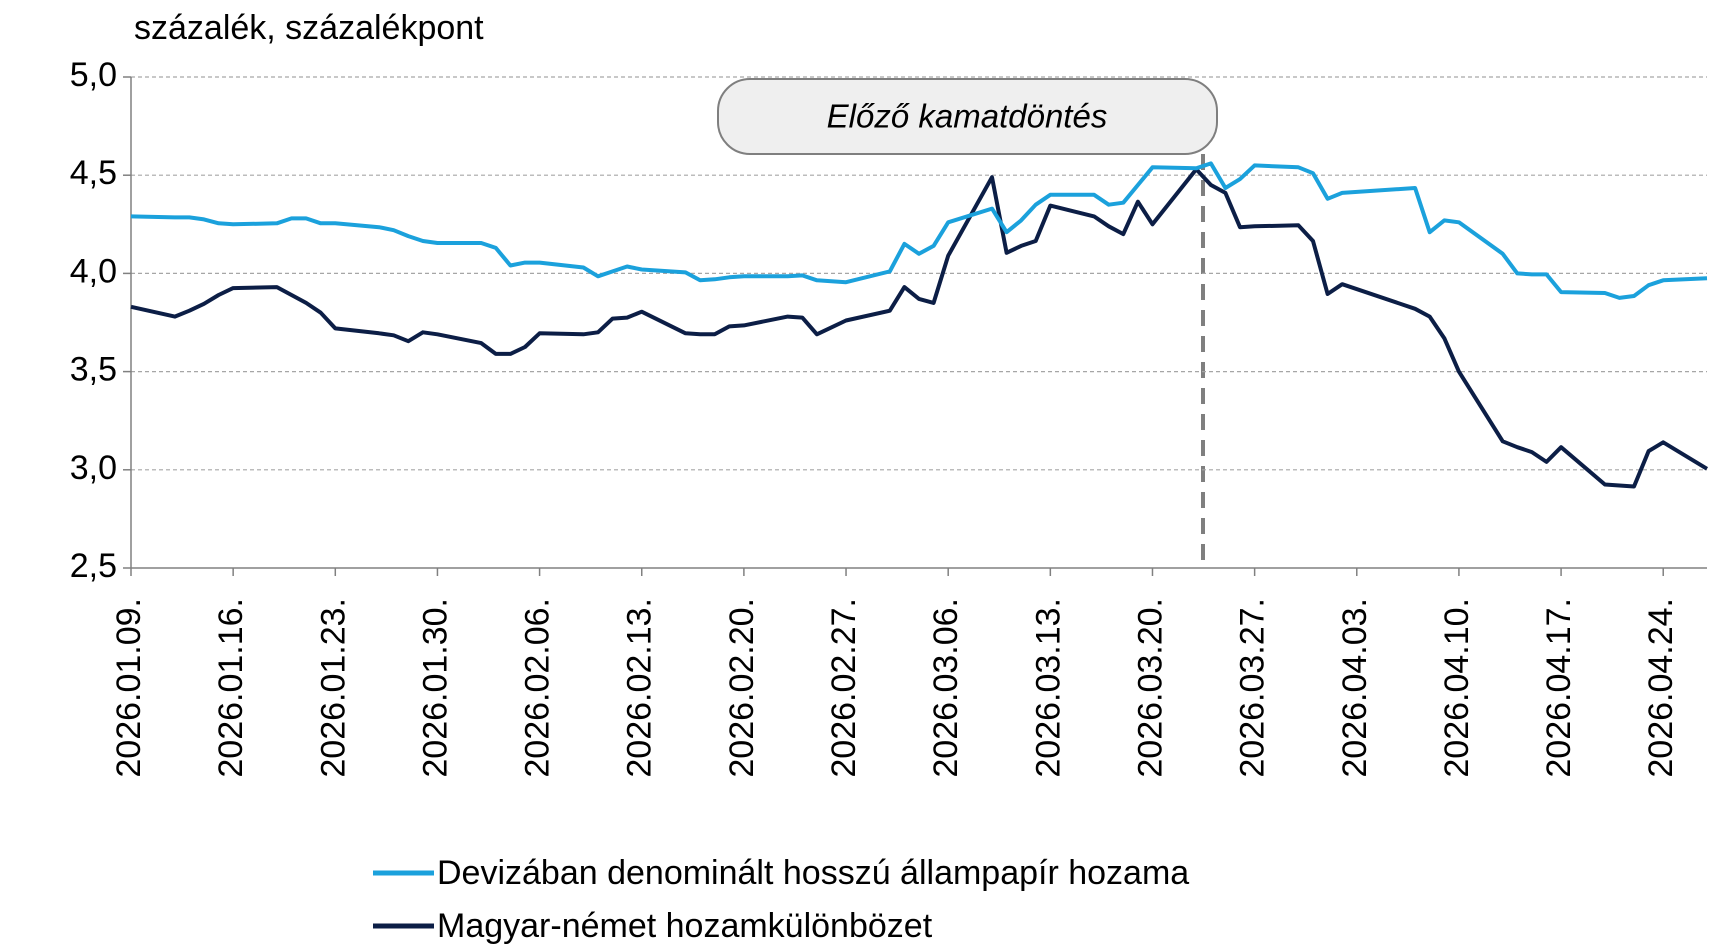 Image resolution: width=1722 pixels, height=949 pixels. Describe the element at coordinates (946, 688) in the screenshot. I see `x-tick-label: 2026.03.06.` at that location.